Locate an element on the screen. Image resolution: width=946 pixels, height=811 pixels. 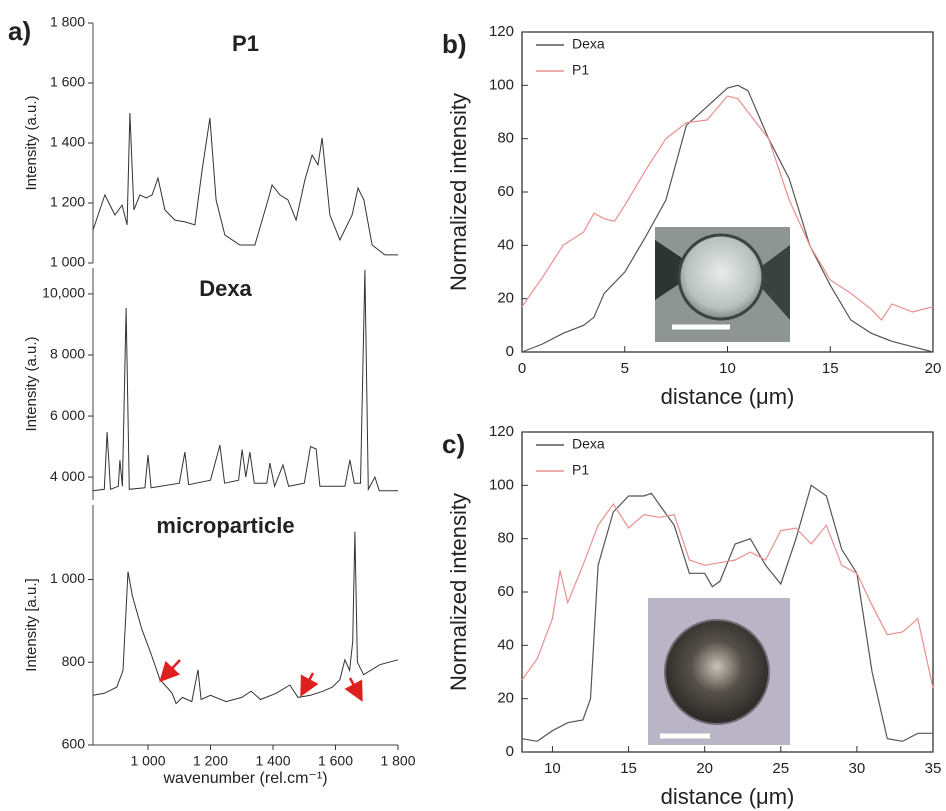
x-tick-label: 1 000 is located at coordinates (147, 761).